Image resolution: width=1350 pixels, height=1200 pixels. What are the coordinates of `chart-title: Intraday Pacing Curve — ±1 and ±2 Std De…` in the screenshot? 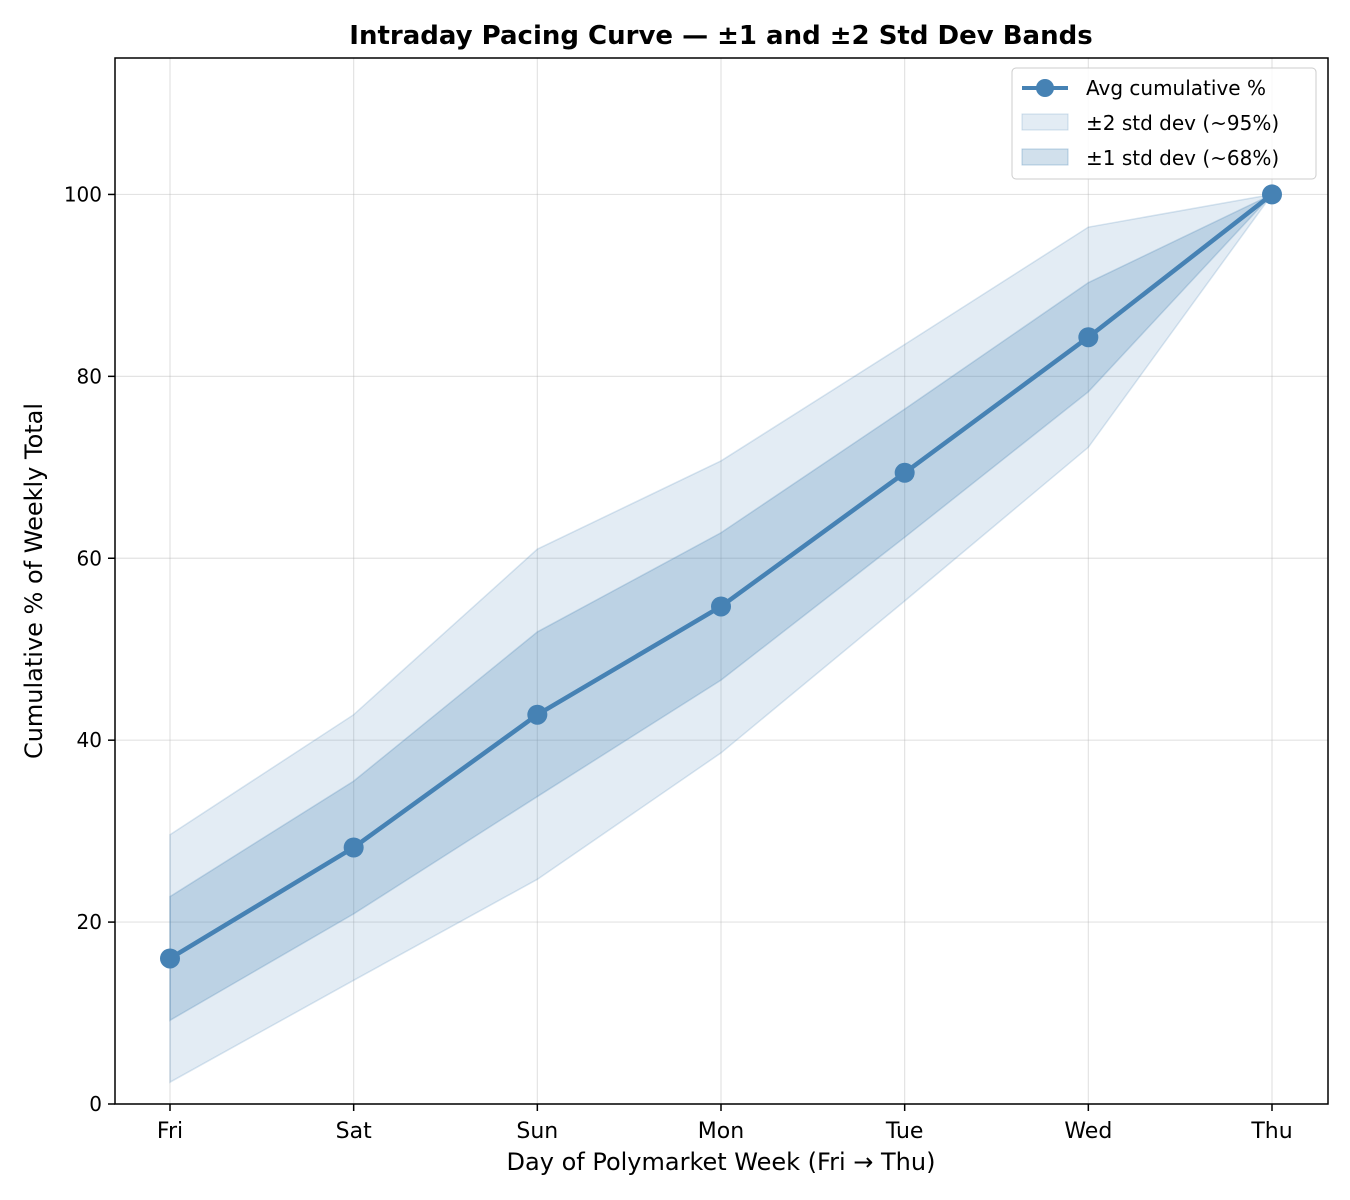 It's located at (720, 36).